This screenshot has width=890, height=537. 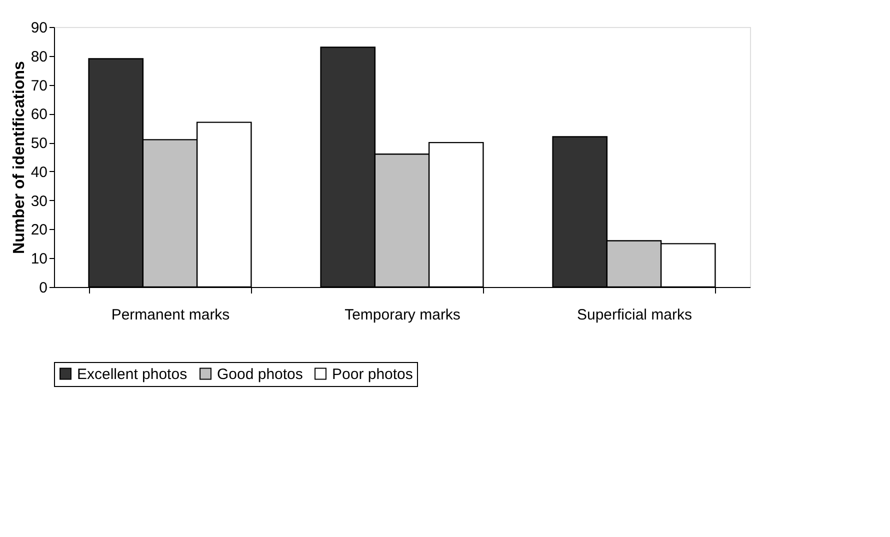 What do you see at coordinates (634, 315) in the screenshot?
I see `x-tick-label: Superficial marks` at bounding box center [634, 315].